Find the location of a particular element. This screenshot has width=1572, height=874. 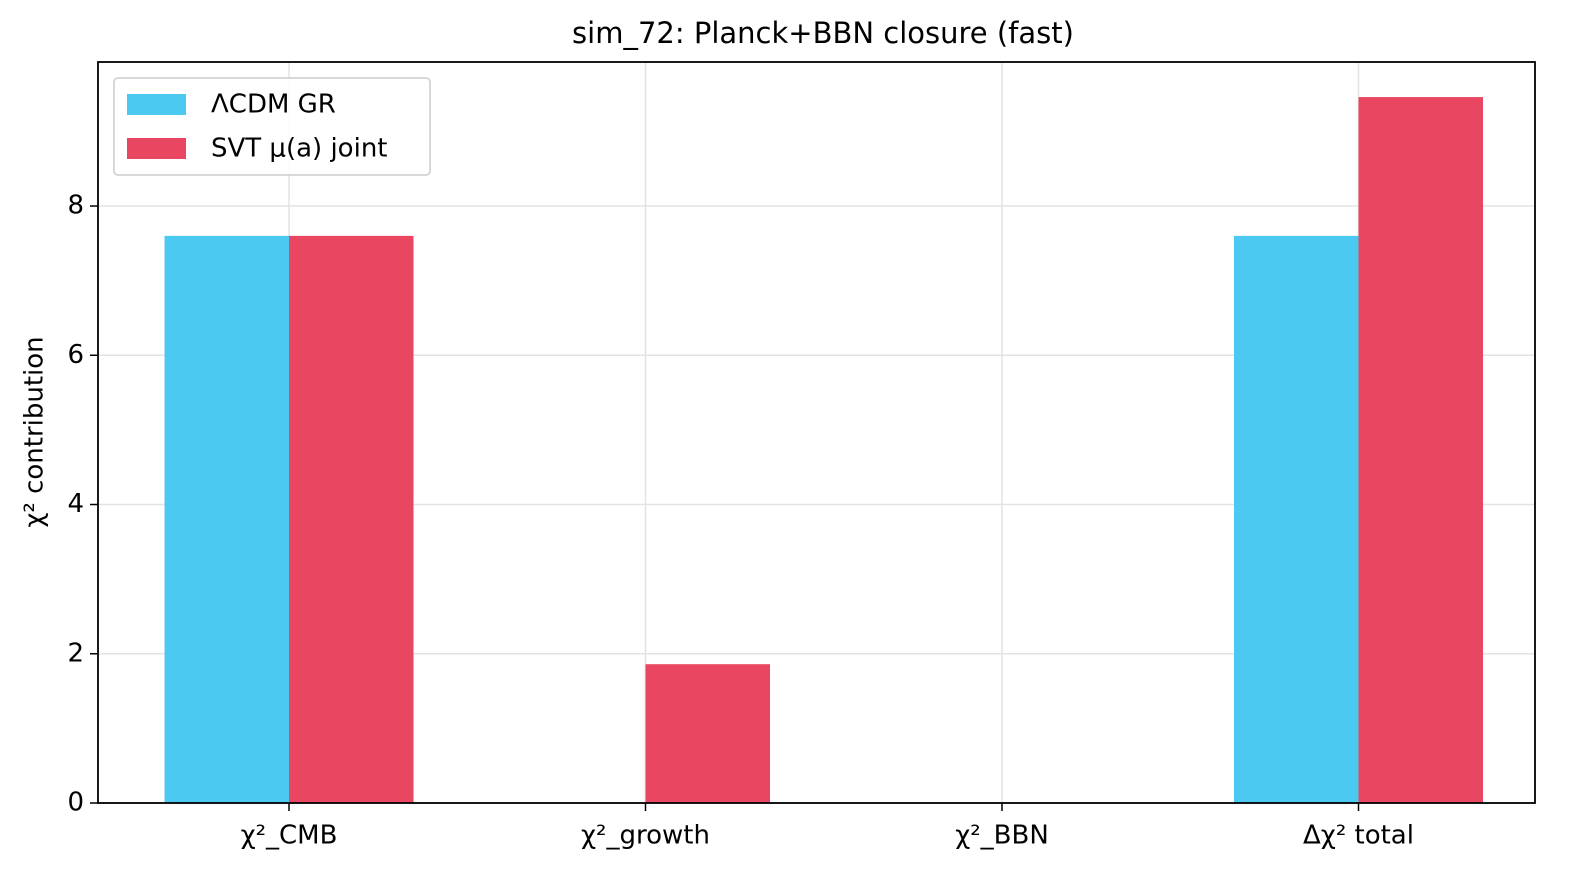

y-tick-label: 4 is located at coordinates (75, 504).